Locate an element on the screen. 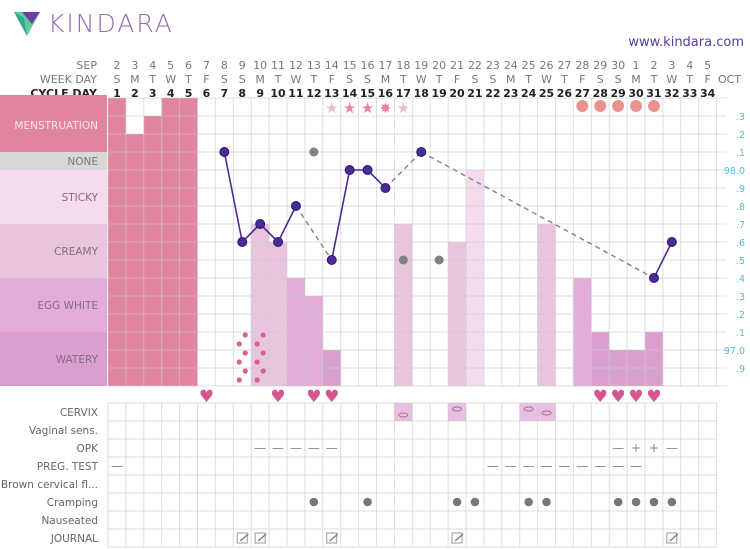 The height and width of the screenshot is (549, 750). date-label: 22 is located at coordinates (475, 65).